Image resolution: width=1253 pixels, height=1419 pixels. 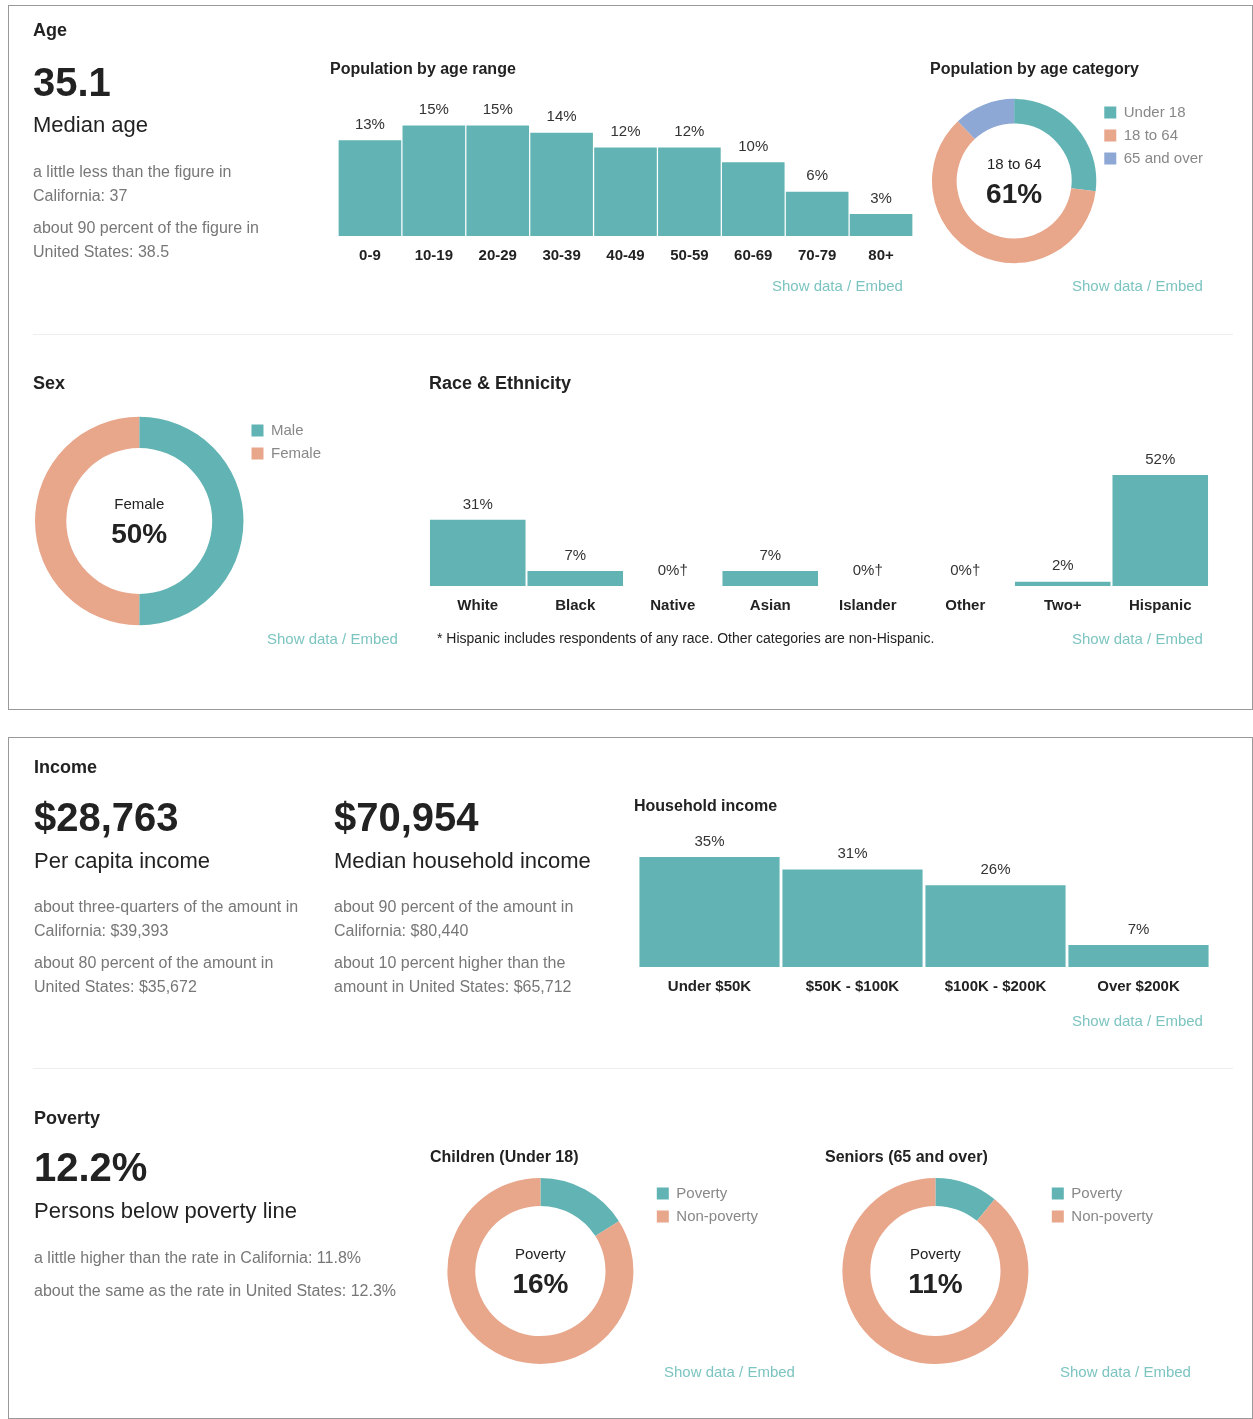 What do you see at coordinates (753, 255) in the screenshot?
I see `x-tick-label: 60-69` at bounding box center [753, 255].